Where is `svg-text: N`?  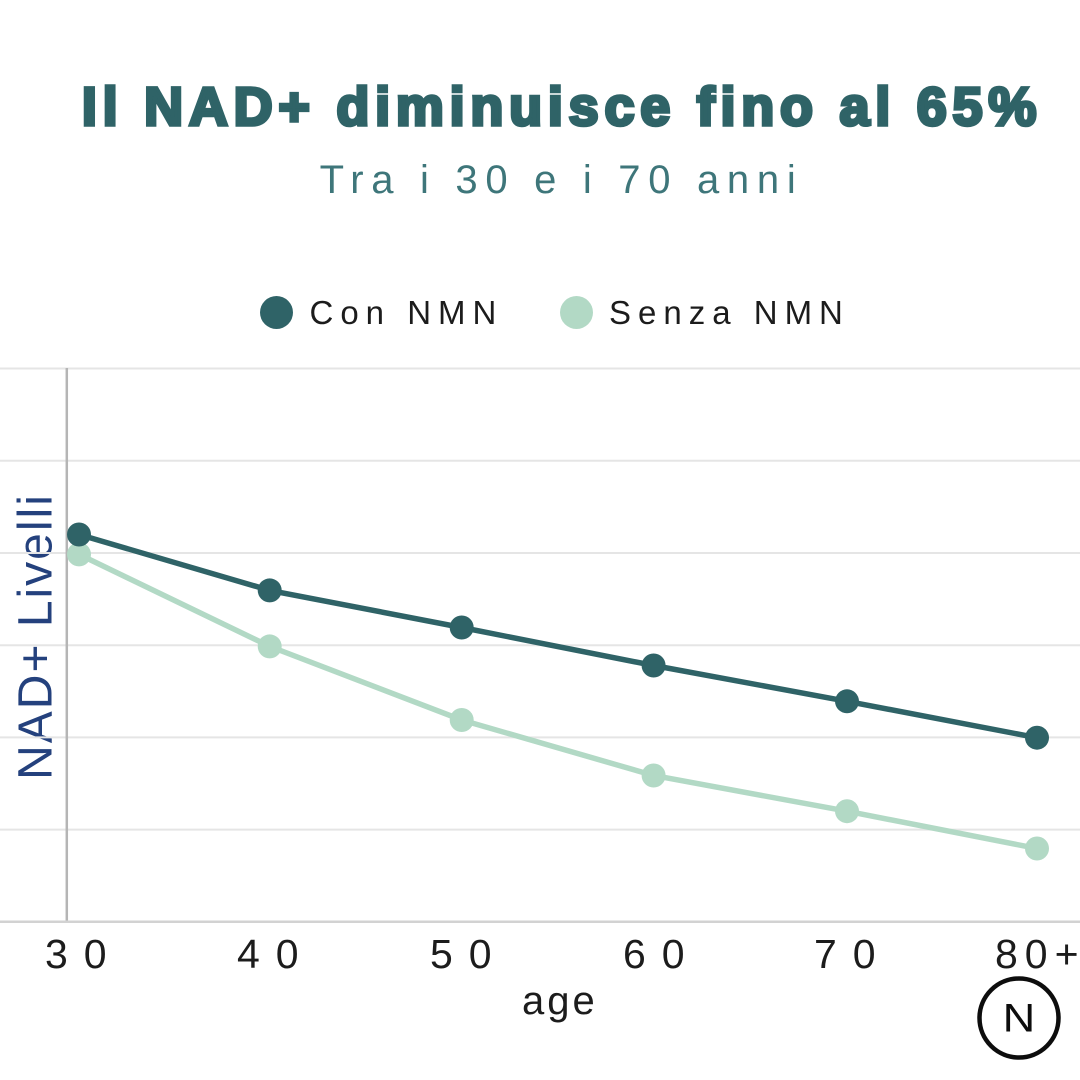 svg-text: N is located at coordinates (1019, 1018).